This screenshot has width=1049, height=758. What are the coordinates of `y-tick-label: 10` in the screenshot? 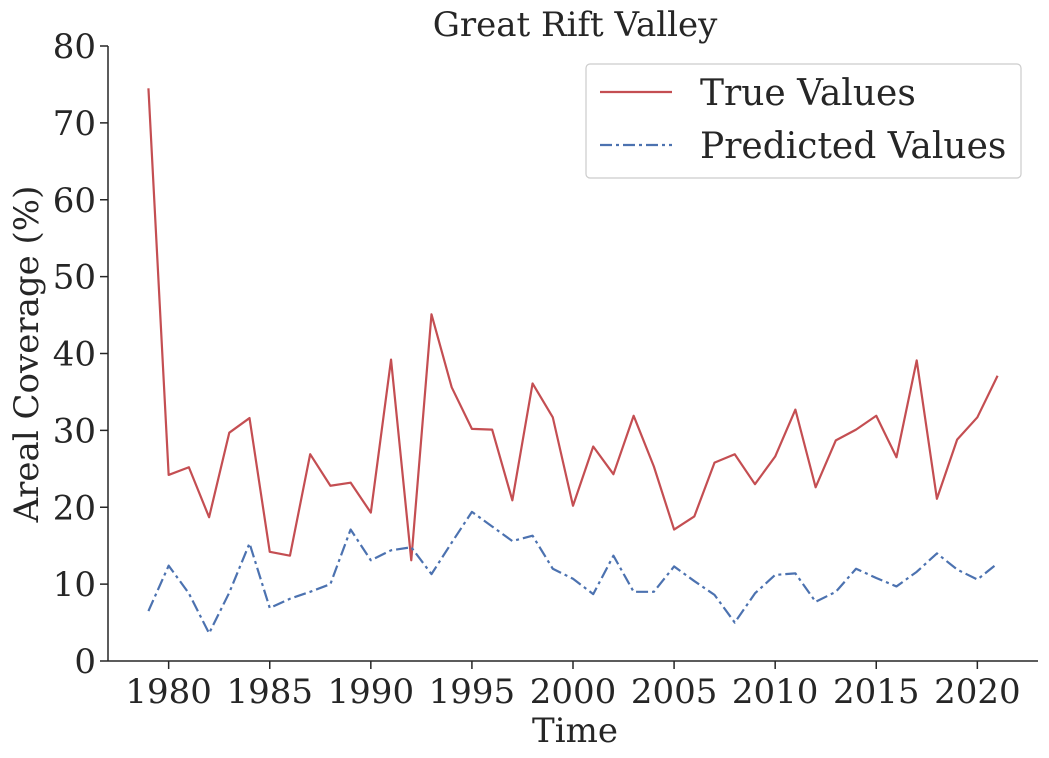 It's located at (74, 585).